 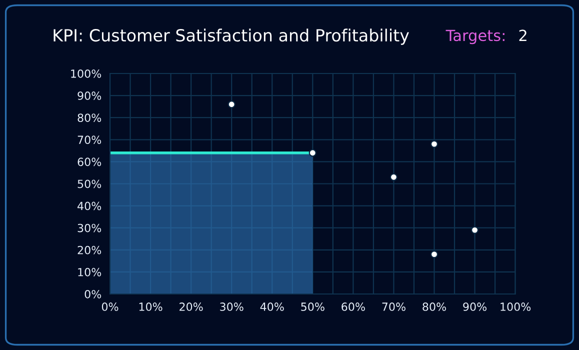 What do you see at coordinates (231, 36) in the screenshot?
I see `chart-title: KPI: Customer Satisfaction and Profitability` at bounding box center [231, 36].